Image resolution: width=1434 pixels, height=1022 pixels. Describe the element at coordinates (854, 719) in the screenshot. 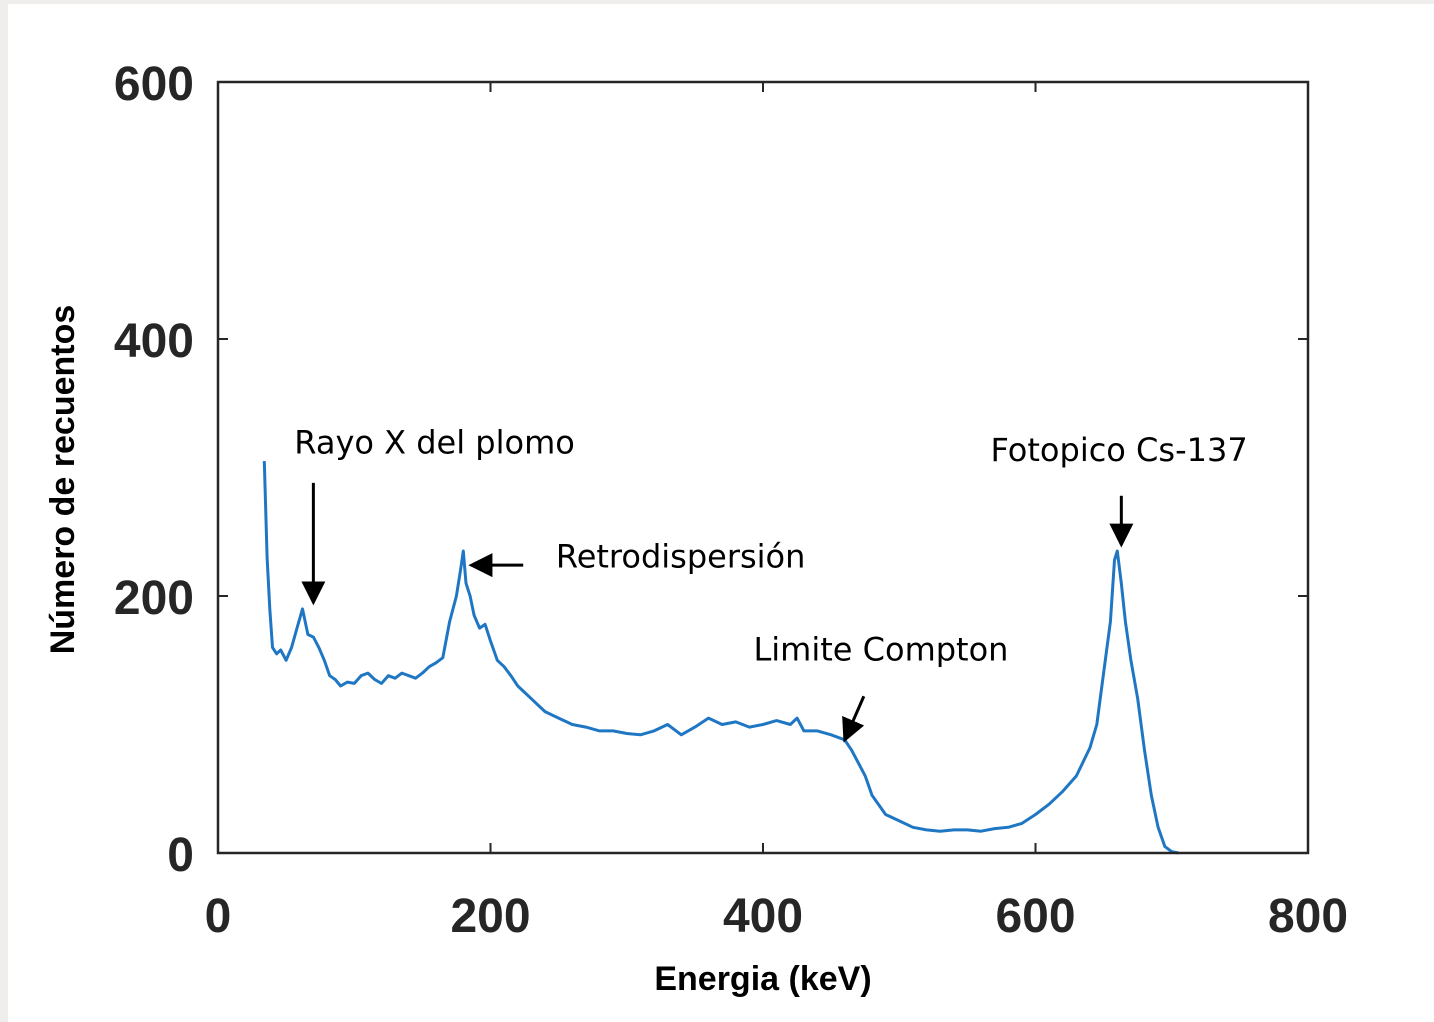

I see `annotation-arrow` at that location.